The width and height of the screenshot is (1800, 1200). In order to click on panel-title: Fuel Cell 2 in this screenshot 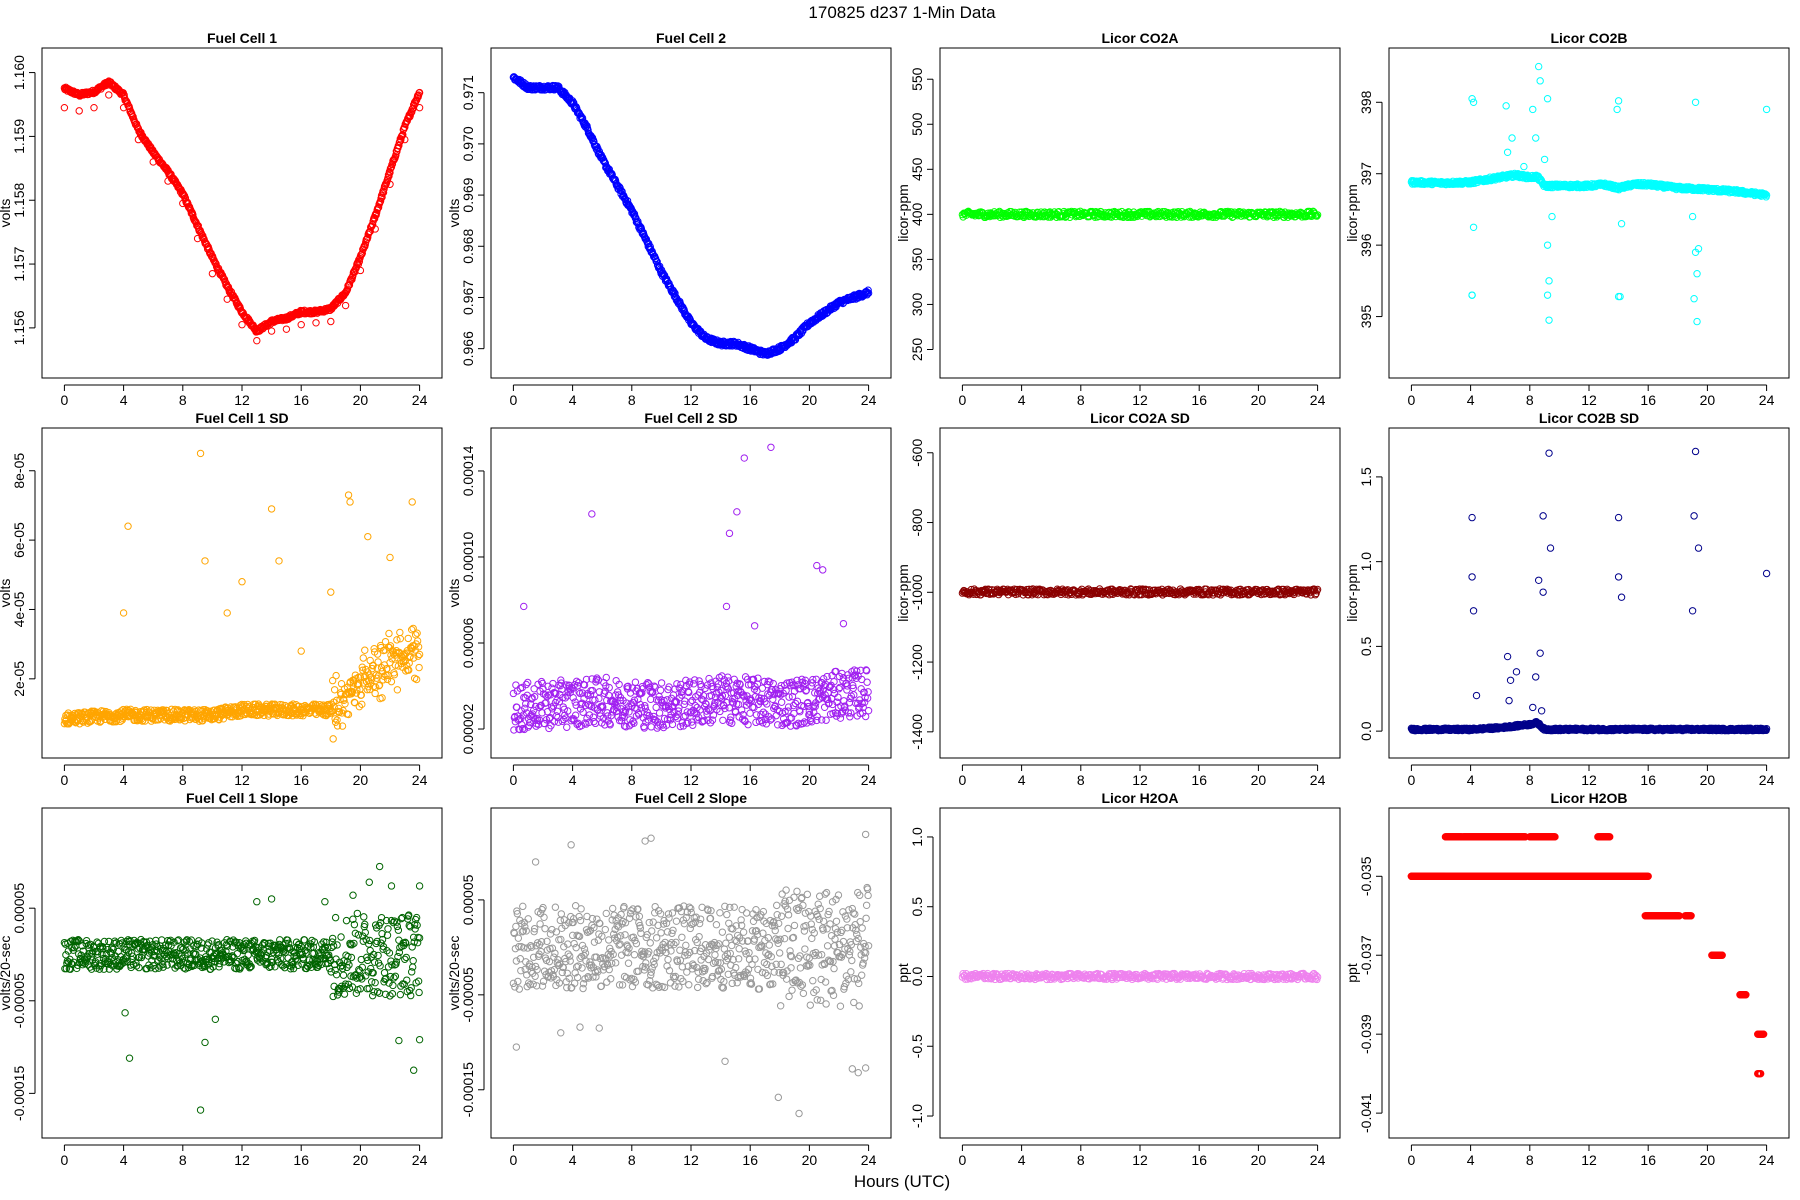, I will do `click(691, 38)`.